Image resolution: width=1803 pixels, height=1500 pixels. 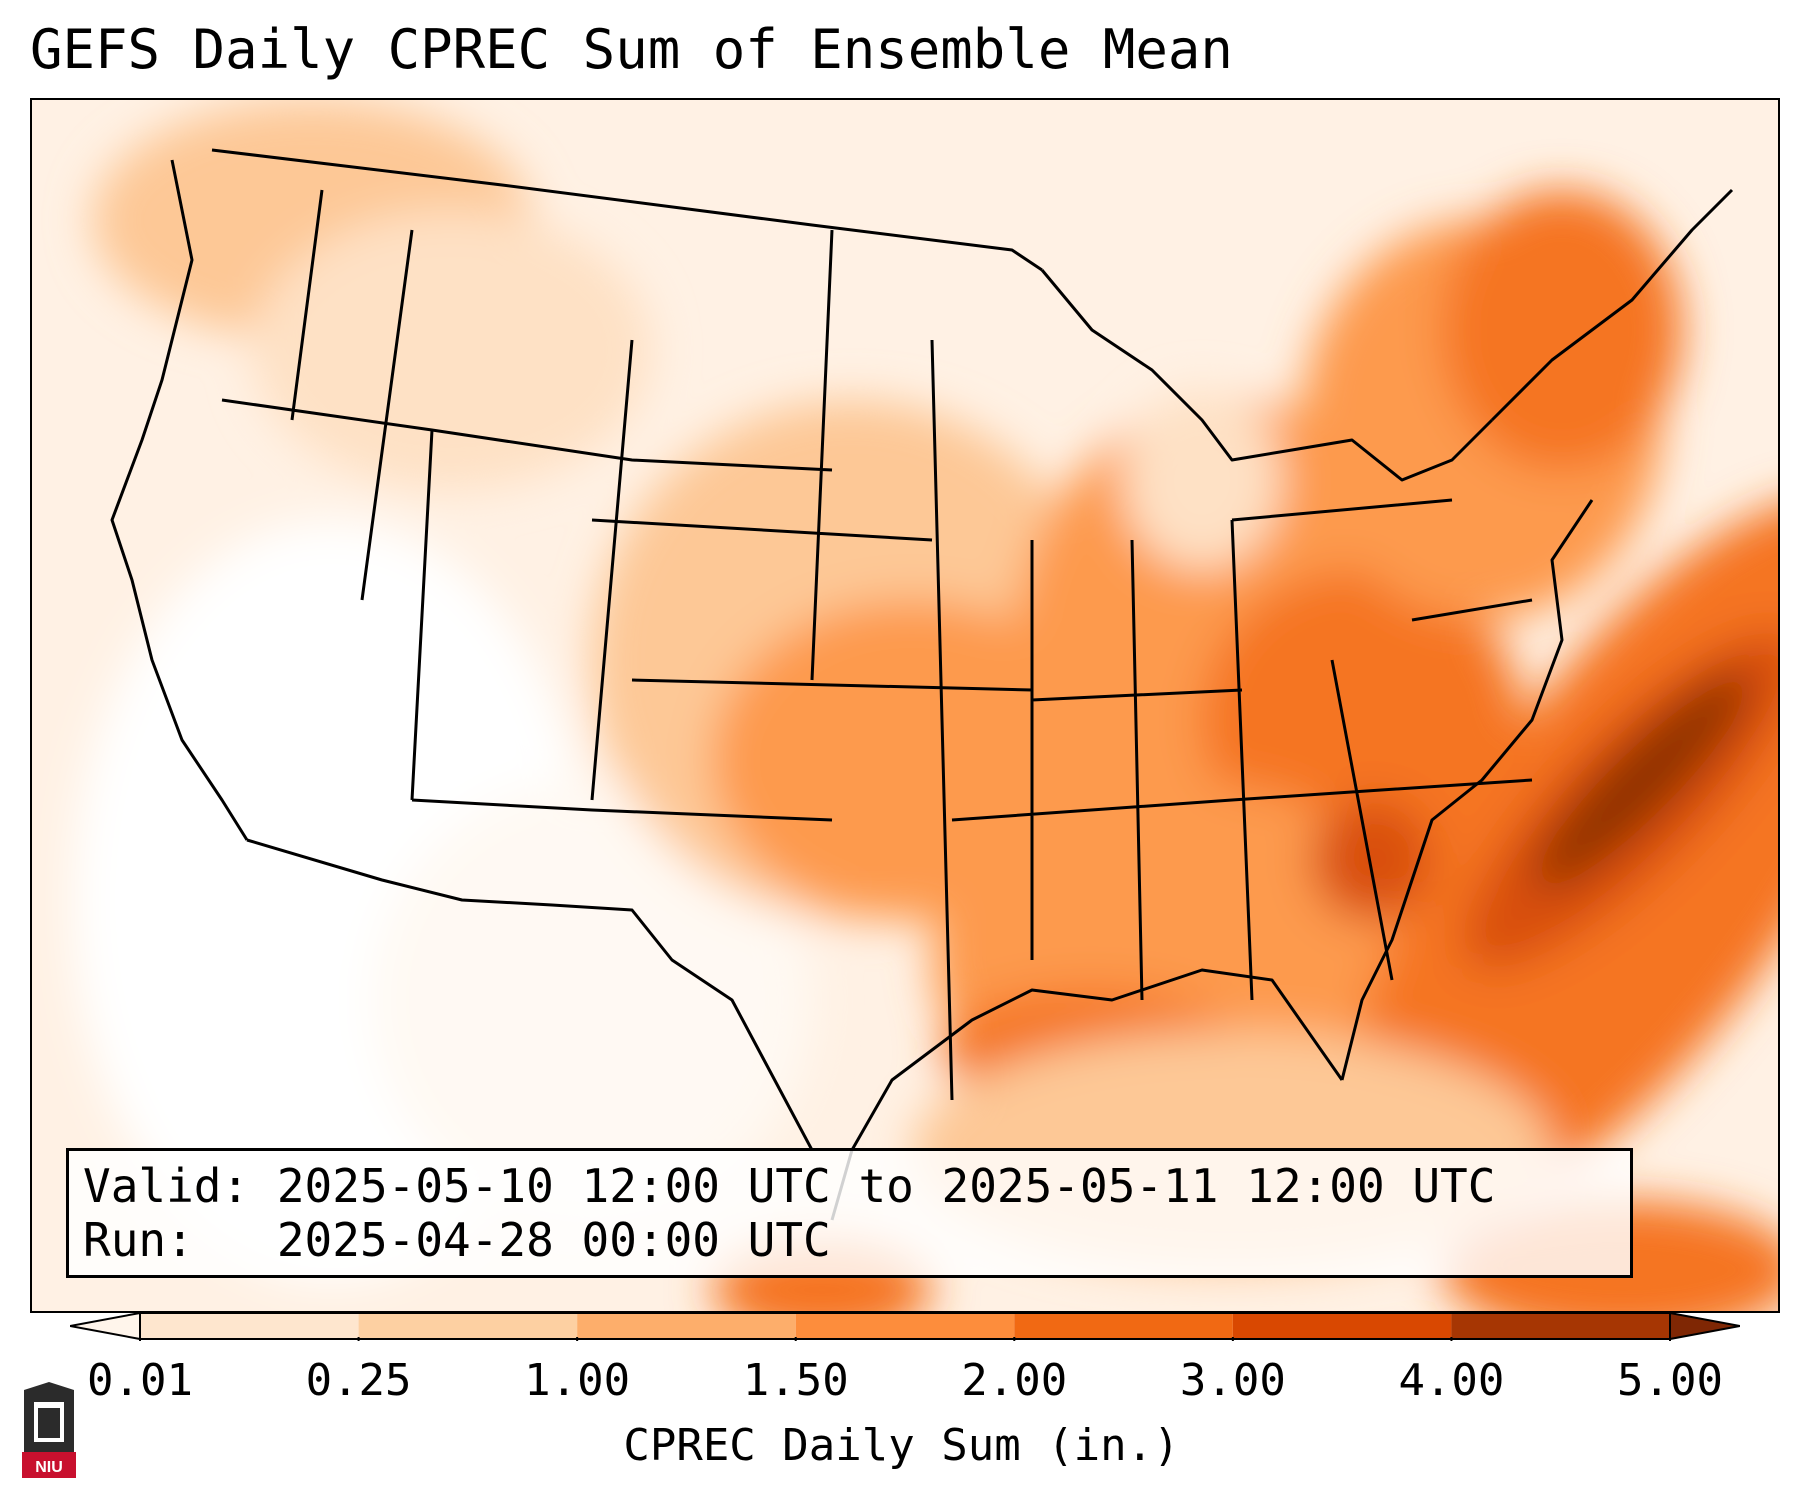 I want to click on precip-patch-lake-michigan, so click(x=1202, y=480).